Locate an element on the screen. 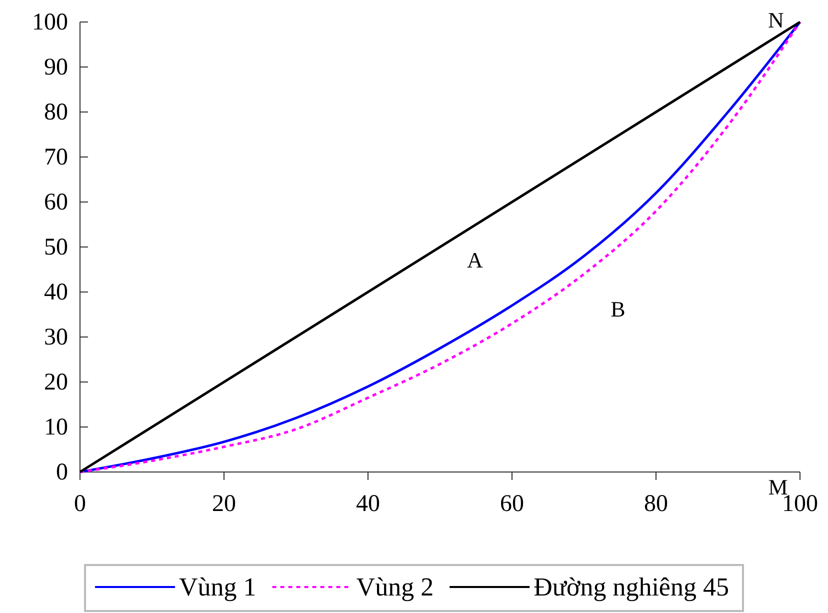 The image size is (828, 613). x-tick-label: 40 is located at coordinates (368, 504).